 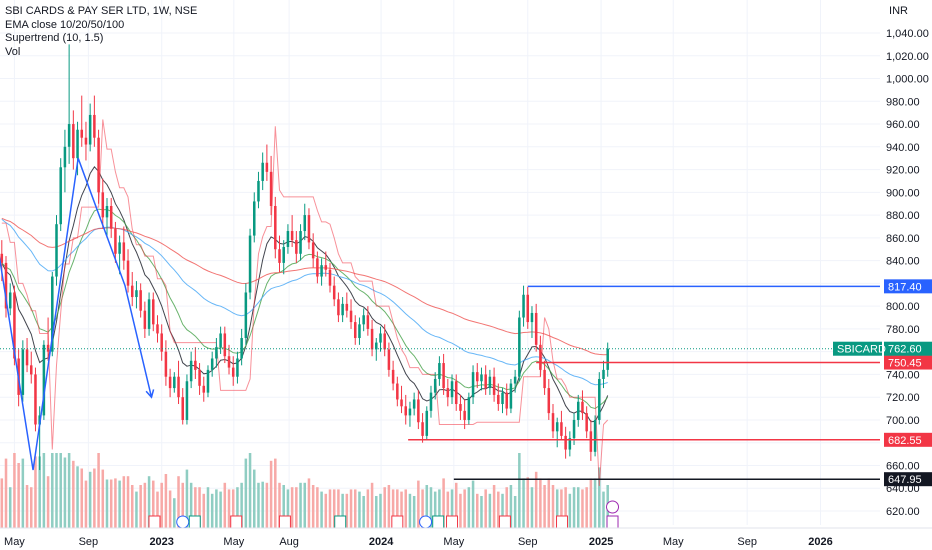 I want to click on trendline-drawing, so click(x=77, y=314).